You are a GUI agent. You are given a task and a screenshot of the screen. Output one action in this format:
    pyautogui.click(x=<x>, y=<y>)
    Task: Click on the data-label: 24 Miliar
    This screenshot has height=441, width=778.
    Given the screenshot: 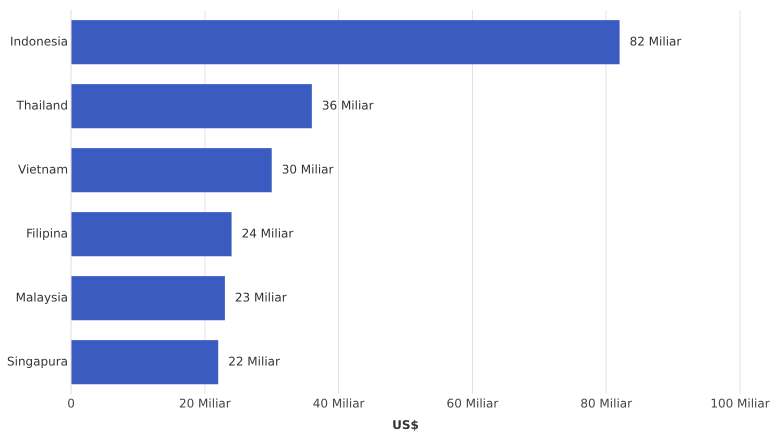 What is the action you would take?
    pyautogui.click(x=268, y=233)
    